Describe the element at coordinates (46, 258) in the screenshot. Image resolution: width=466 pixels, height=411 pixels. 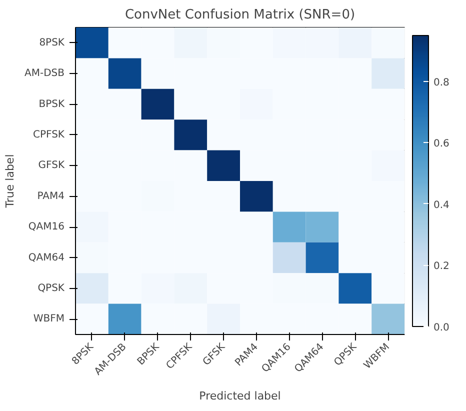
I see `y-tick-label: QAM64` at that location.